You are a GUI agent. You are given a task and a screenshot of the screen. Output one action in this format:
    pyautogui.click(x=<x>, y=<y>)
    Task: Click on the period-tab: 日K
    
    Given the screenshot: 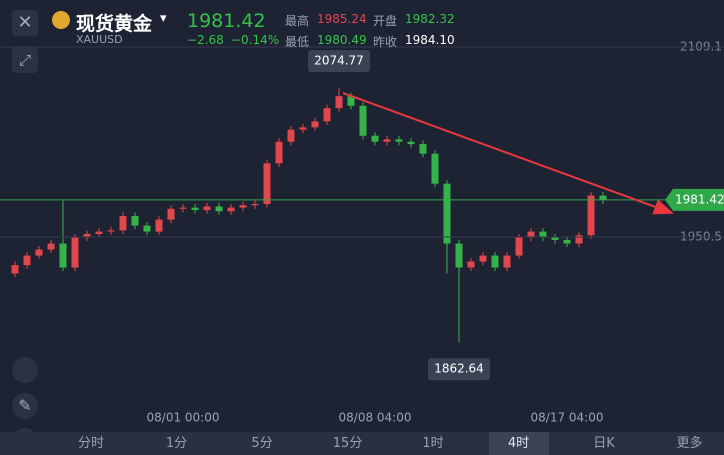 What is the action you would take?
    pyautogui.click(x=604, y=443)
    